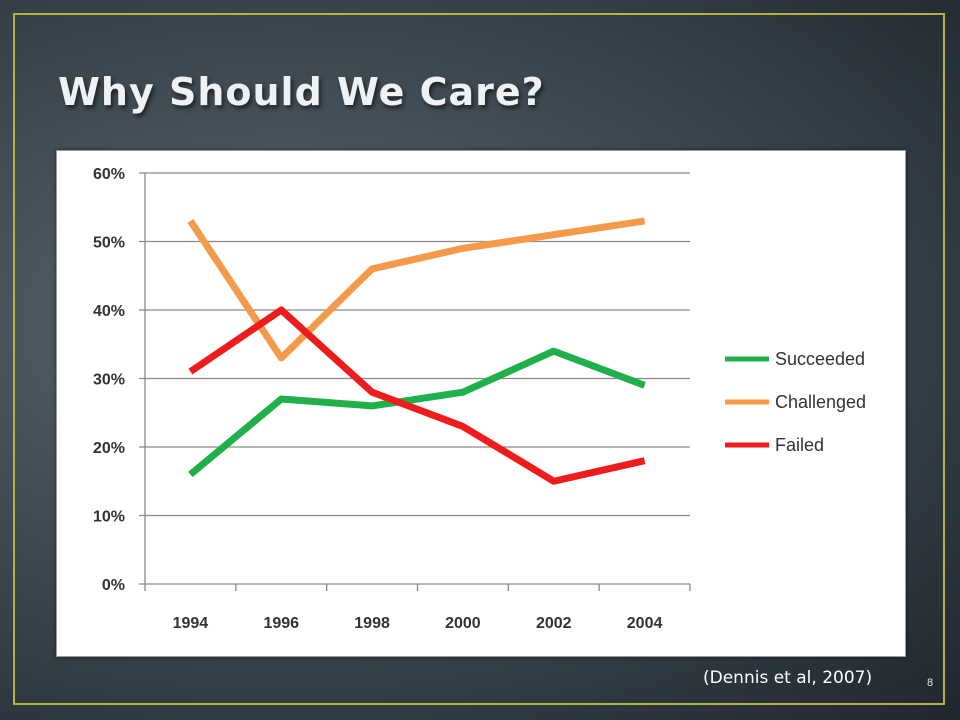 This screenshot has width=960, height=720. Describe the element at coordinates (820, 402) in the screenshot. I see `legend-label-challenged: Challenged` at that location.